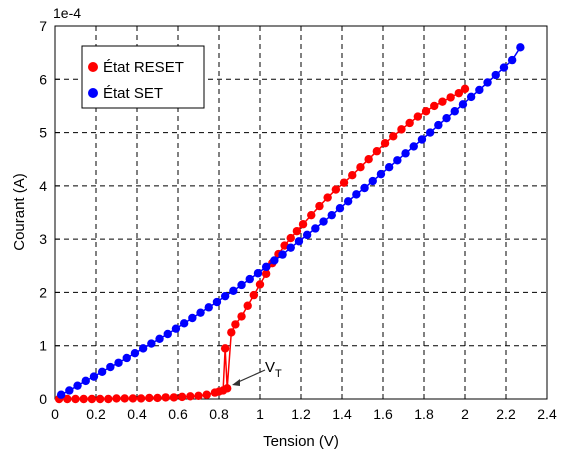 This screenshot has width=562, height=457. What do you see at coordinates (301, 441) in the screenshot?
I see `x-axis-title: Tension (V)` at bounding box center [301, 441].